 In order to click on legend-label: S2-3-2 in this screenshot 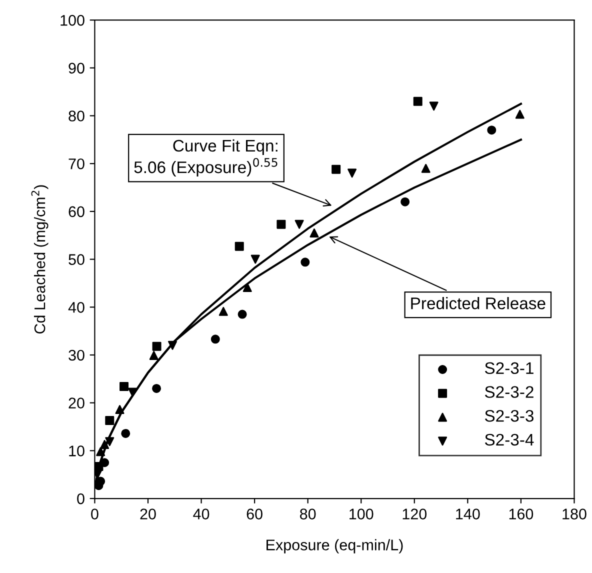, I will do `click(509, 392)`.